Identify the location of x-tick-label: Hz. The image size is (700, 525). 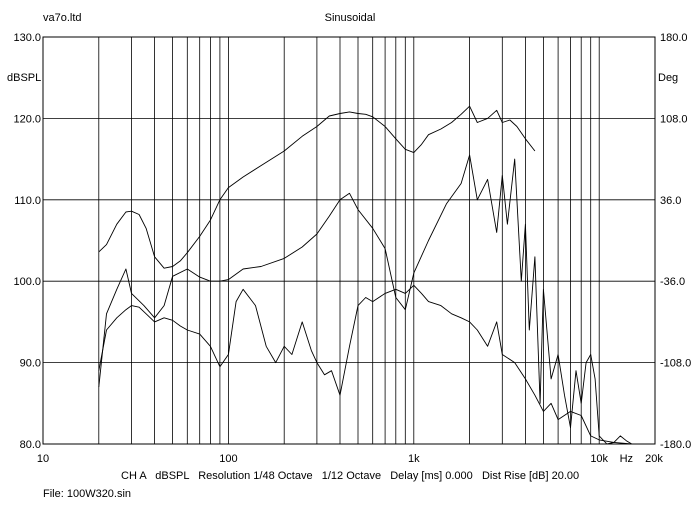
(626, 459).